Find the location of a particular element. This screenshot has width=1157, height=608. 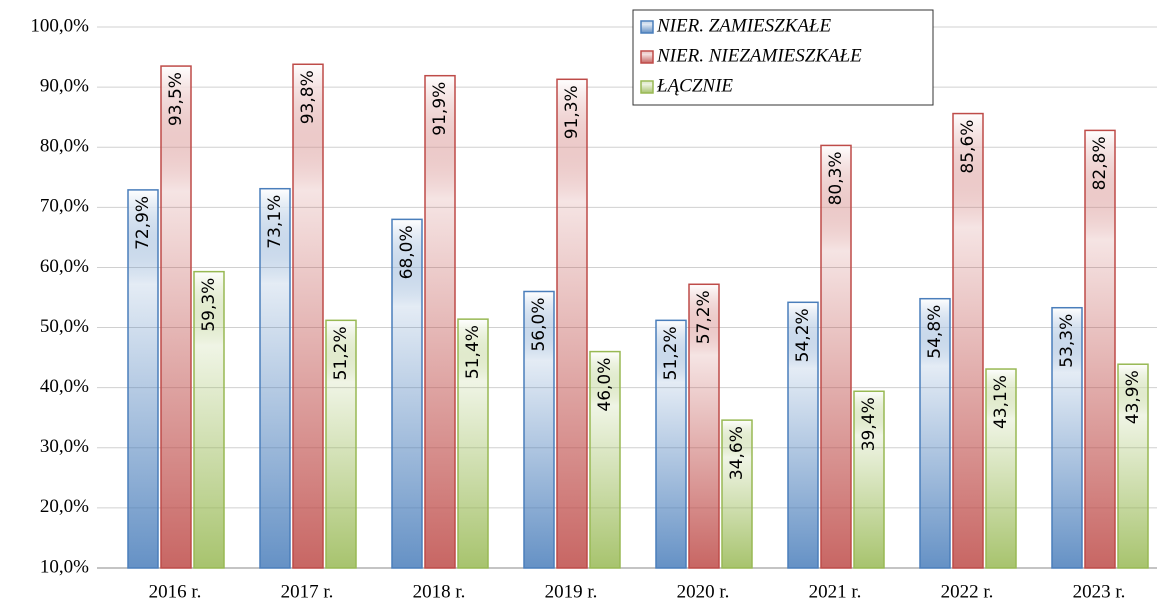

x-tick-label: 2022 r. is located at coordinates (967, 591).